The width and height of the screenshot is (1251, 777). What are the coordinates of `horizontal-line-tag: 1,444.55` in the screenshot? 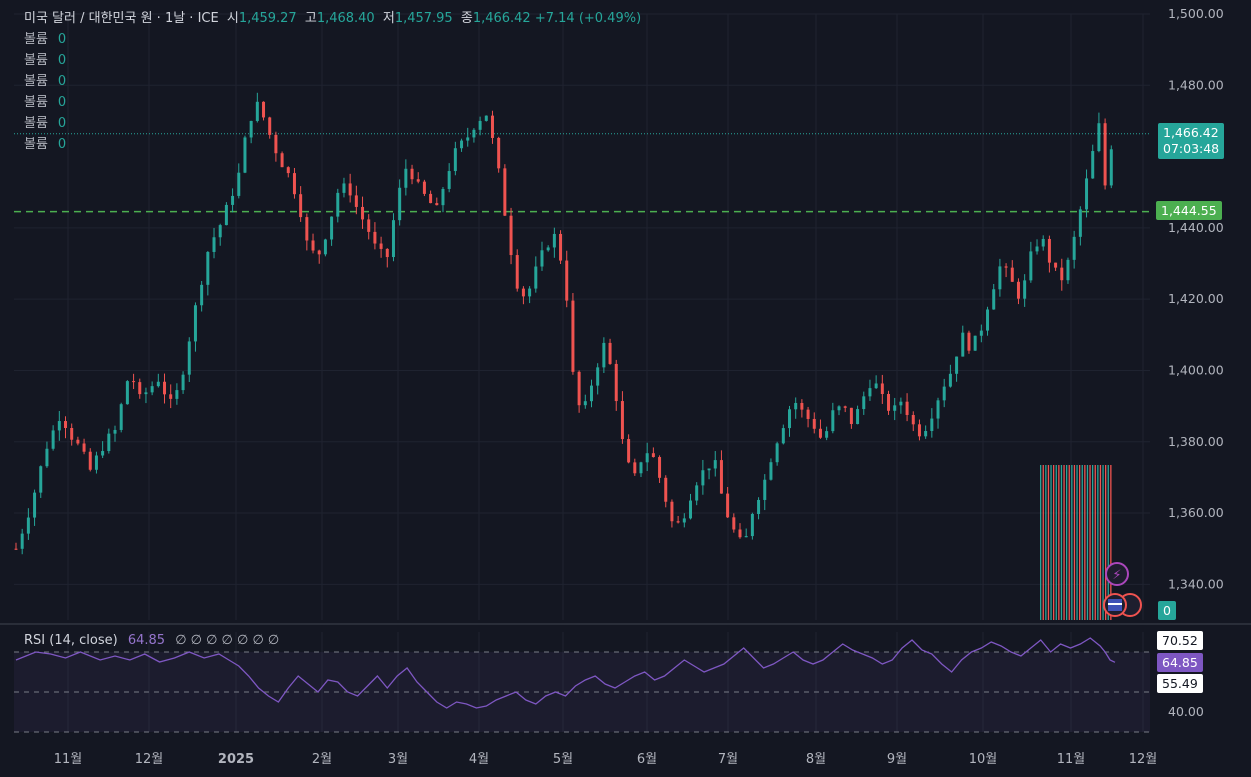 It's located at (1189, 210).